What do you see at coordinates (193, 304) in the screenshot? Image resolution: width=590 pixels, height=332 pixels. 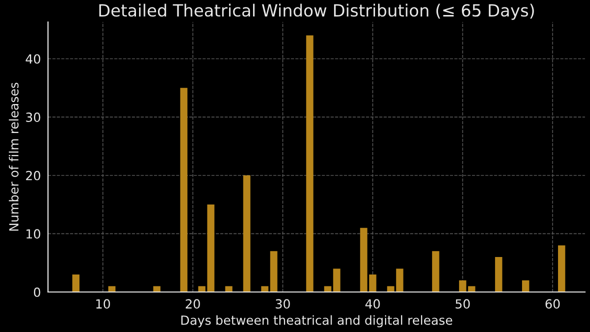 I see `x-tick-label: 20` at bounding box center [193, 304].